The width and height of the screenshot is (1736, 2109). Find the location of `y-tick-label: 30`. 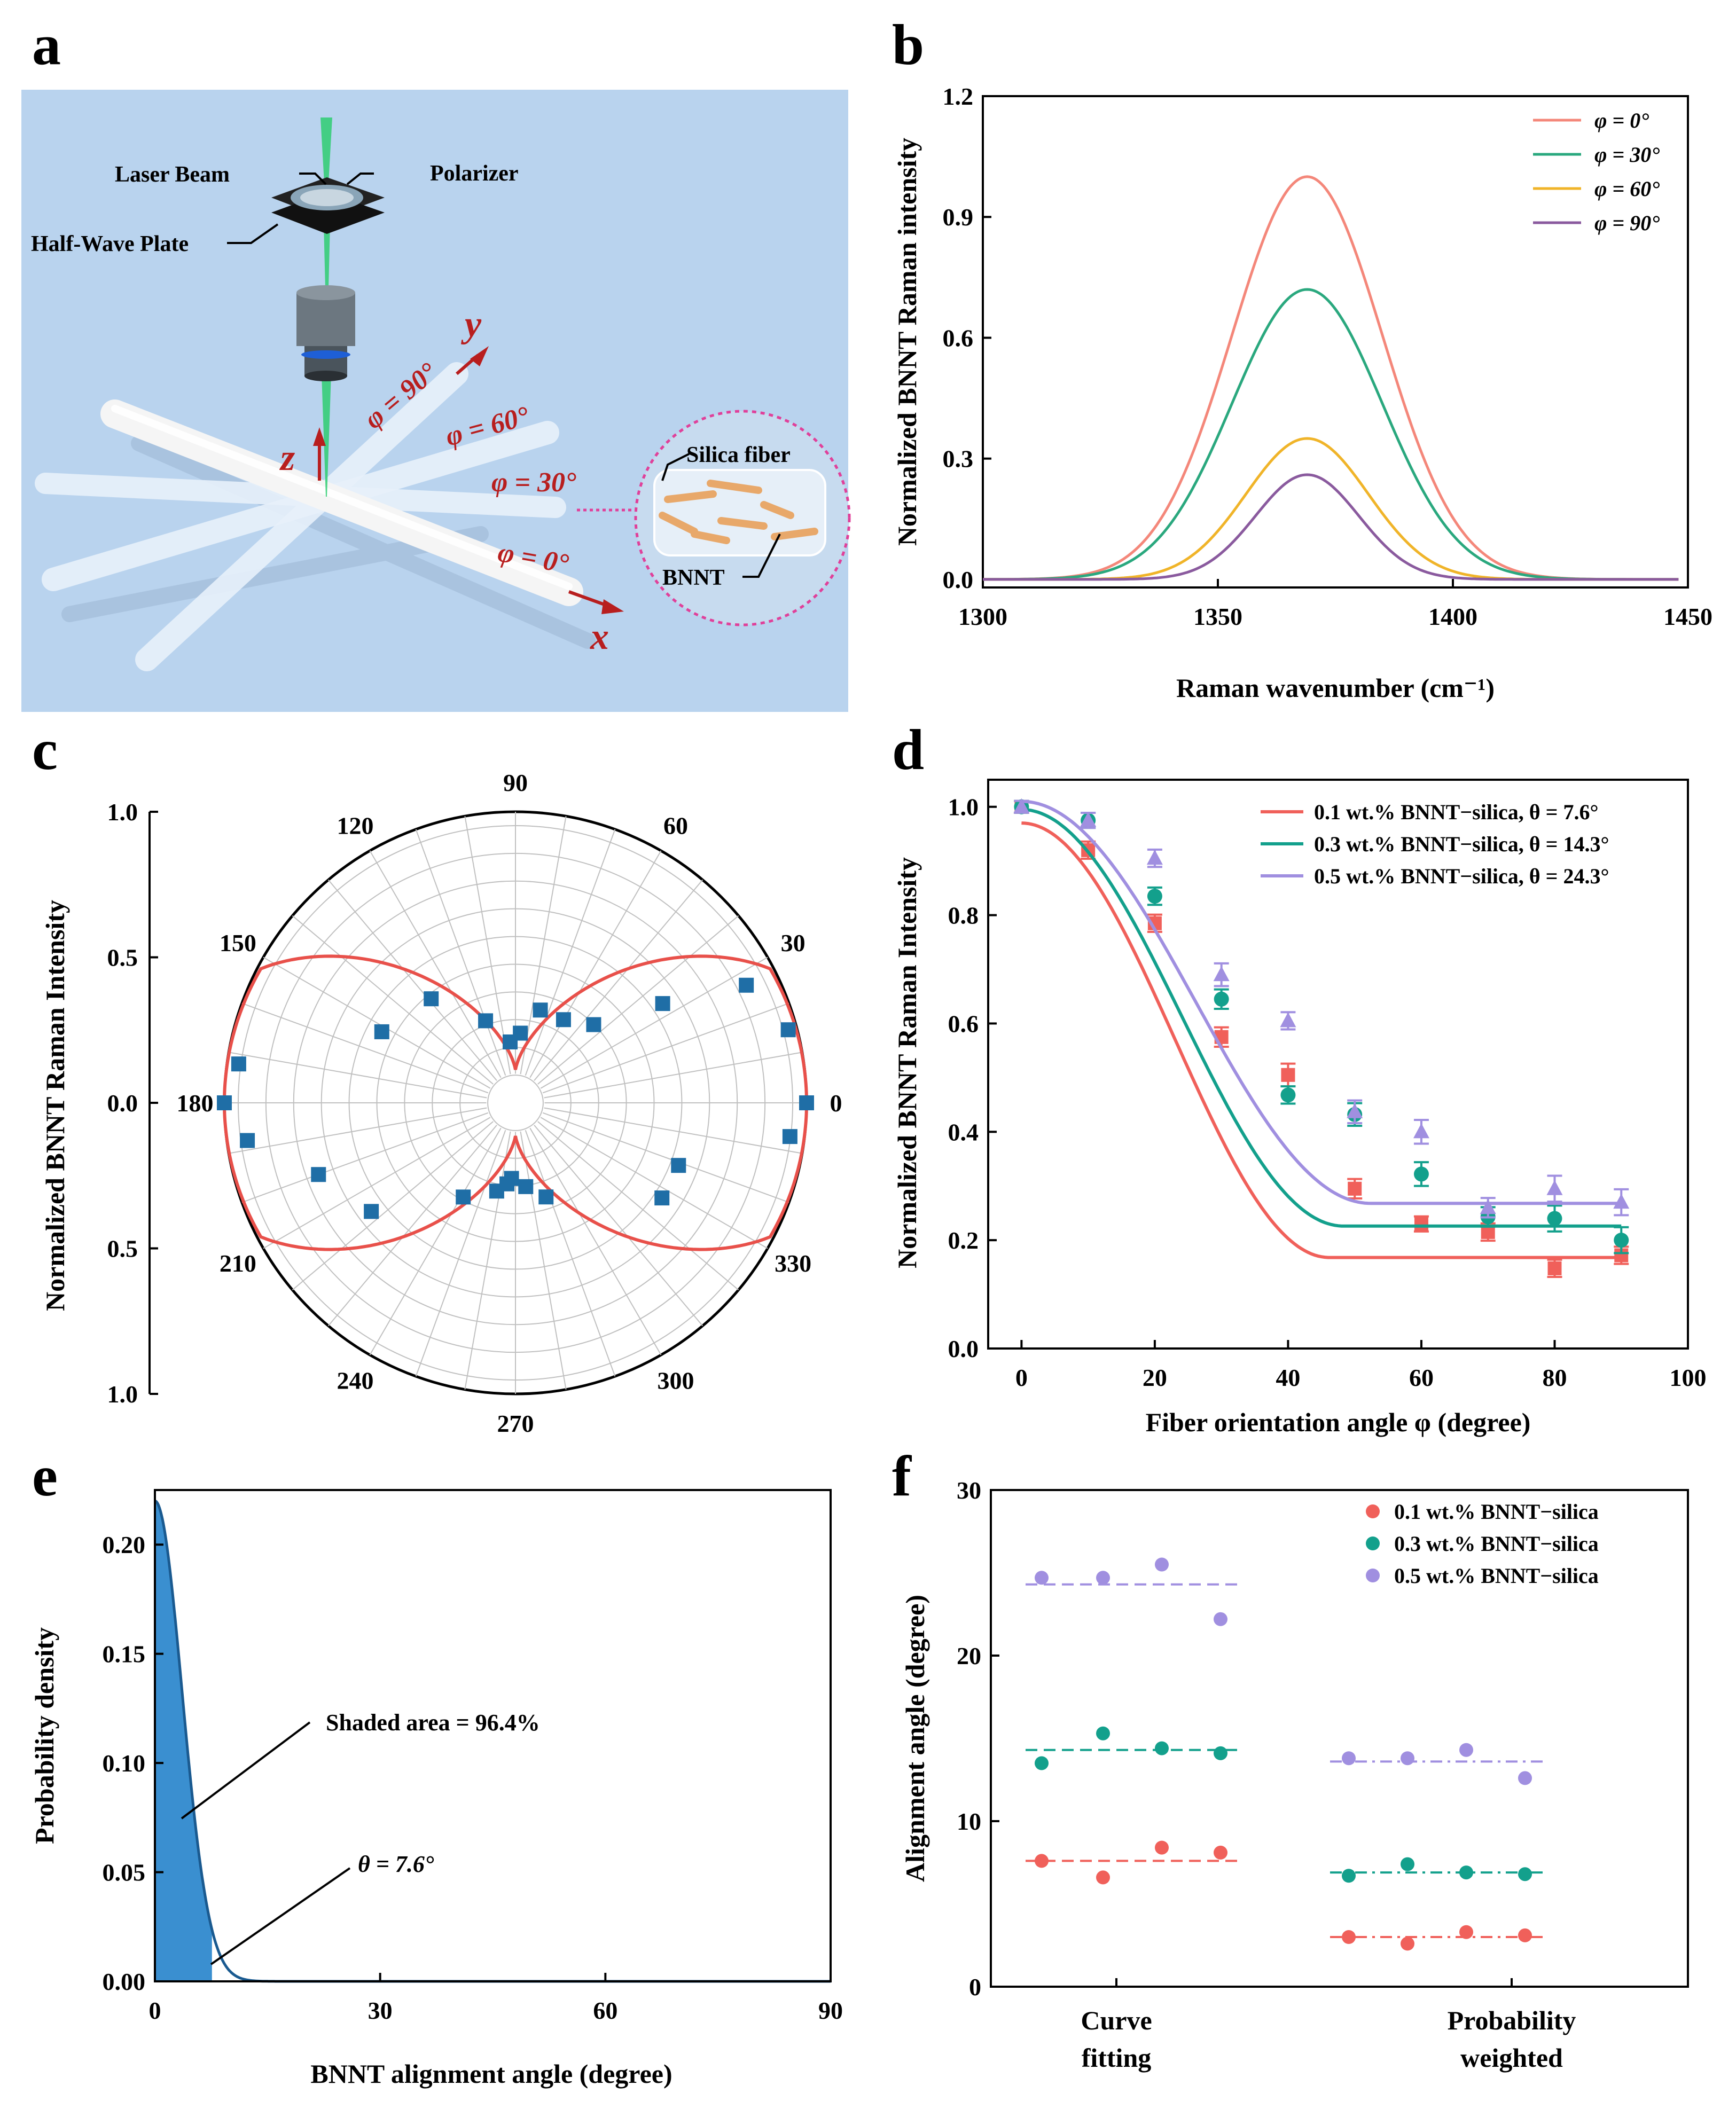

y-tick-label: 30 is located at coordinates (969, 1490).